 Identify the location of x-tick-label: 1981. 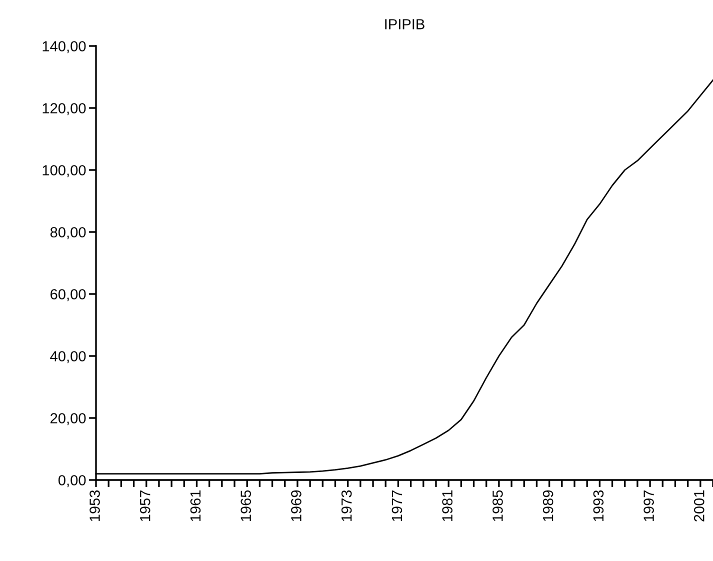
(447, 506).